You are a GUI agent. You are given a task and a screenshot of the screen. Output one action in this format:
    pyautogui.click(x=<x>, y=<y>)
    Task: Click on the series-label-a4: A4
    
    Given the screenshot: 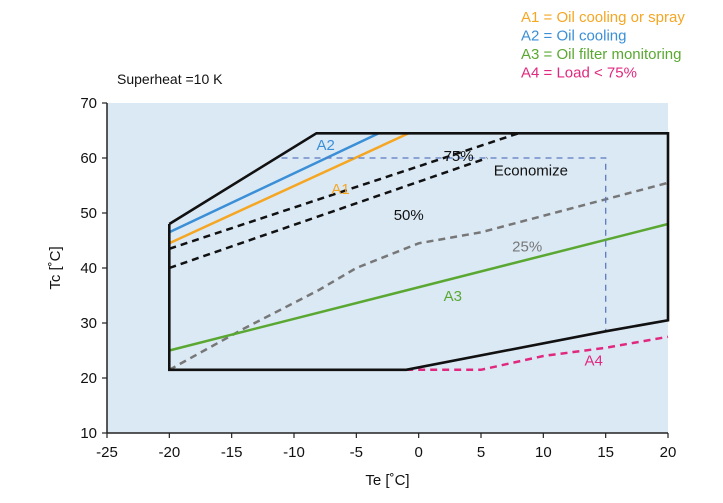 What is the action you would take?
    pyautogui.click(x=593, y=360)
    